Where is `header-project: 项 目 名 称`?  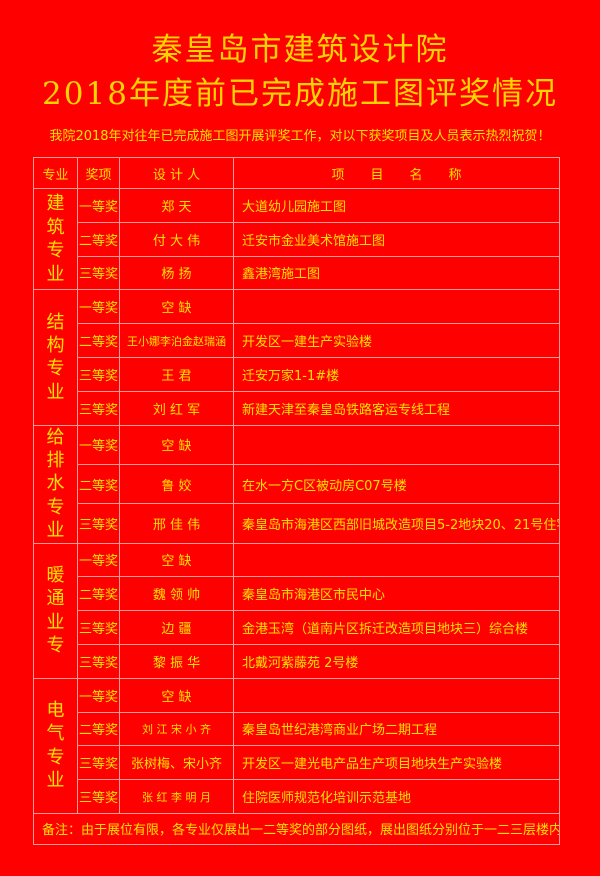 header-project: 项 目 名 称 is located at coordinates (396, 173).